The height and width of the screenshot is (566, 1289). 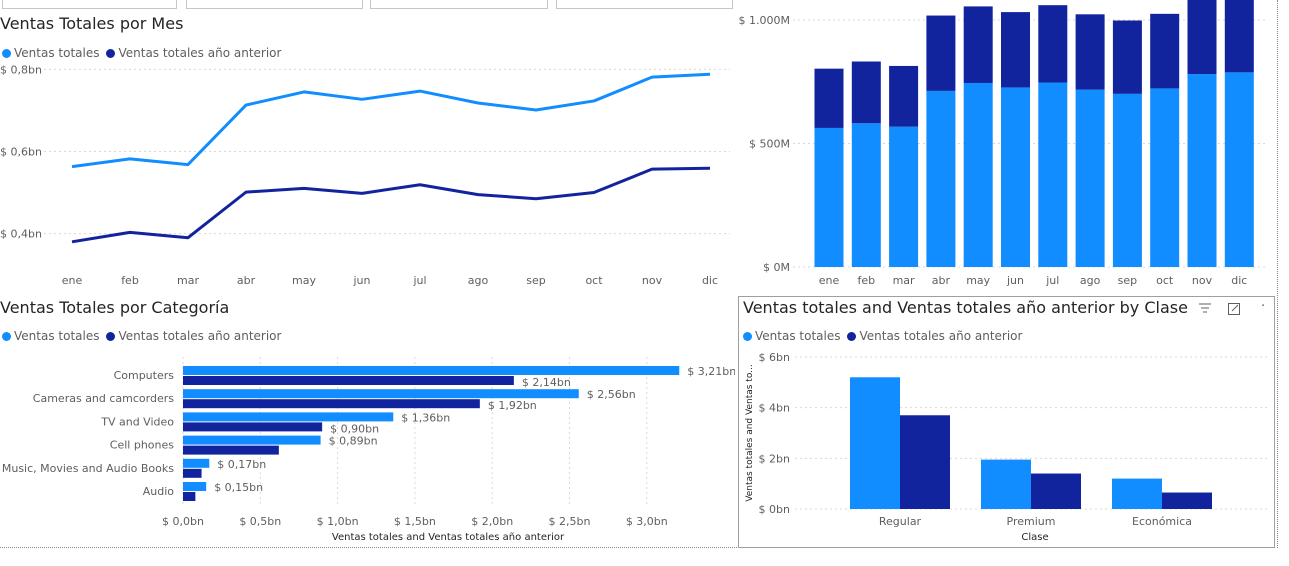 What do you see at coordinates (900, 521) in the screenshot?
I see `x-tick-label: Regular` at bounding box center [900, 521].